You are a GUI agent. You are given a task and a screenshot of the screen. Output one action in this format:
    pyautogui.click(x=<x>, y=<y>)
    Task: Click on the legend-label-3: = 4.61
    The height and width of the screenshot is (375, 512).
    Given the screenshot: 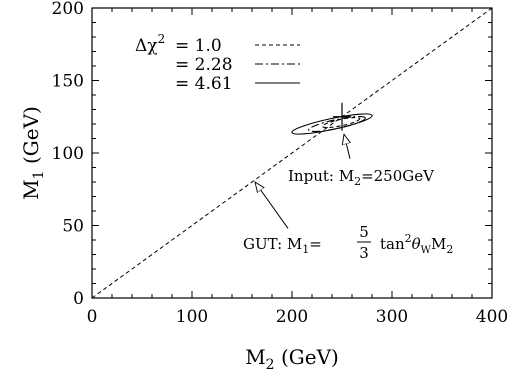 What is the action you would take?
    pyautogui.click(x=204, y=84)
    